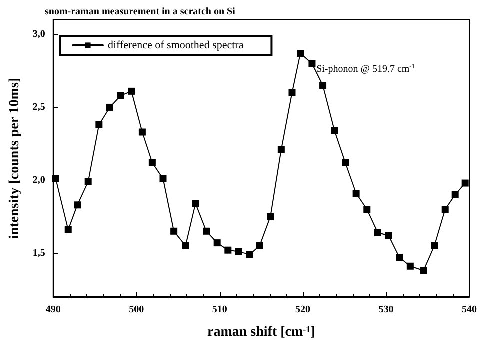 Image resolution: width=480 pixels, height=346 pixels. I want to click on x-tick-label: 490, so click(53, 310).